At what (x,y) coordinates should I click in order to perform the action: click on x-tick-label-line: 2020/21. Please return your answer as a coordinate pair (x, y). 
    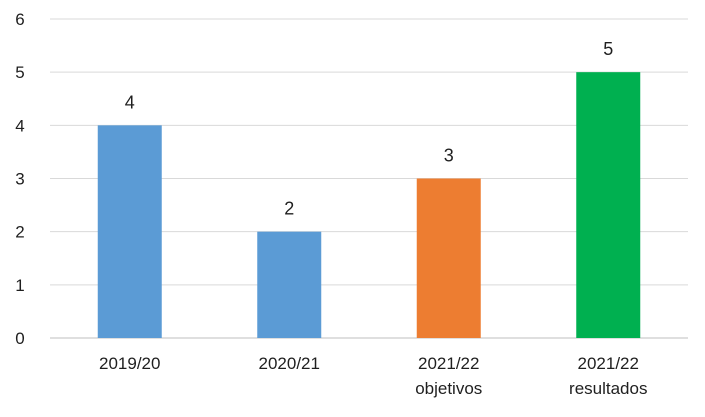
    Looking at the image, I should click on (289, 363).